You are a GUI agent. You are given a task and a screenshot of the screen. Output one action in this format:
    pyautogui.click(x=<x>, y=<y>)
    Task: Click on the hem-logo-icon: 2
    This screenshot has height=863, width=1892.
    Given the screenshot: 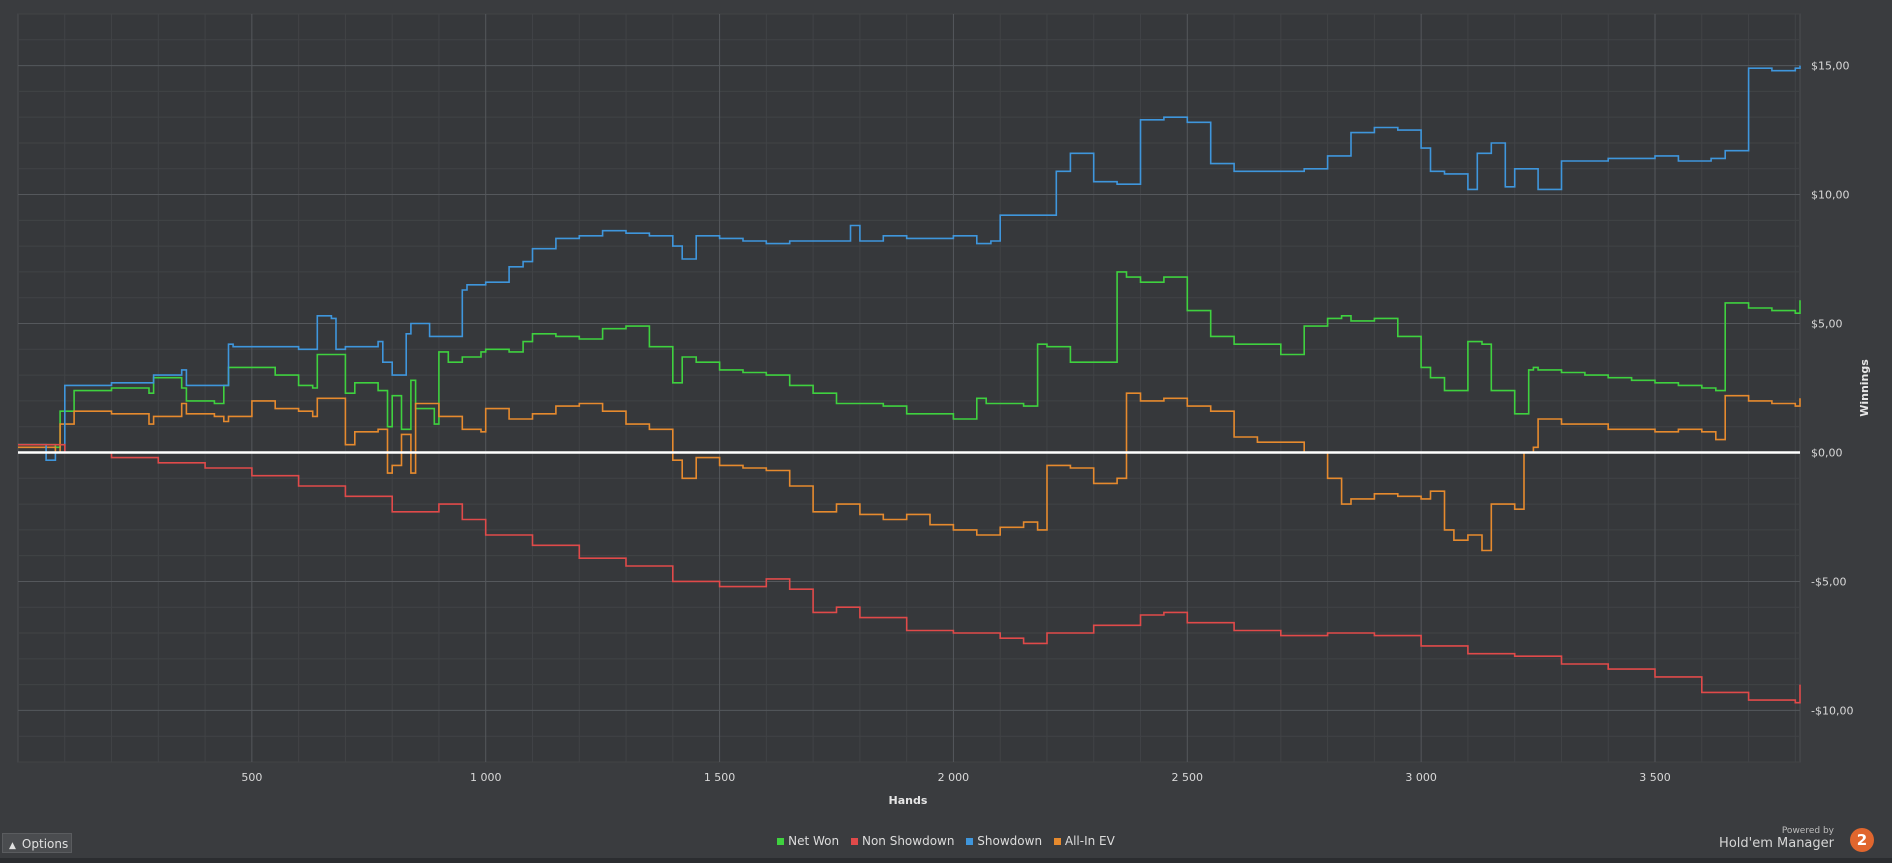 What is the action you would take?
    pyautogui.click(x=1862, y=840)
    